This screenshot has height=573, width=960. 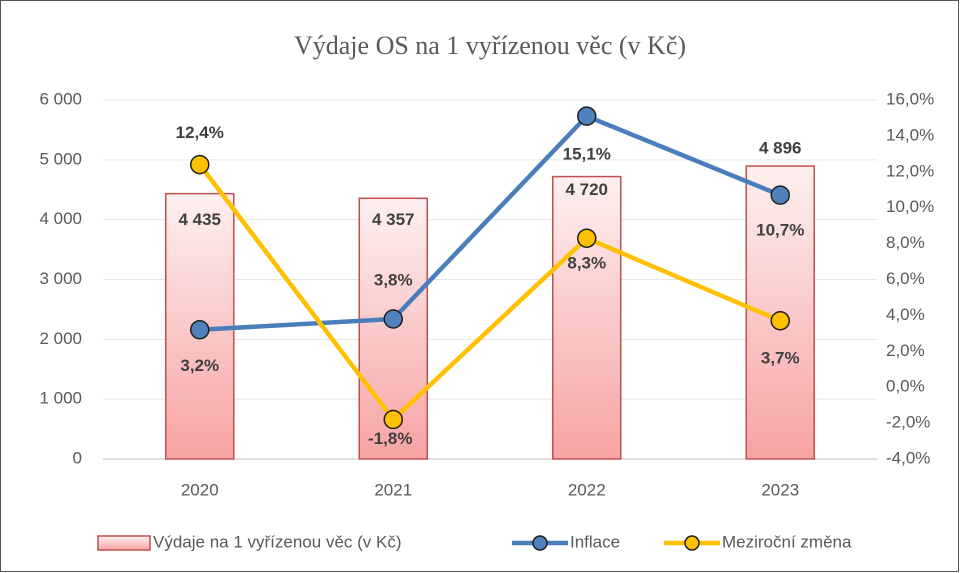 I want to click on data-label: 12,4%, so click(x=200, y=132).